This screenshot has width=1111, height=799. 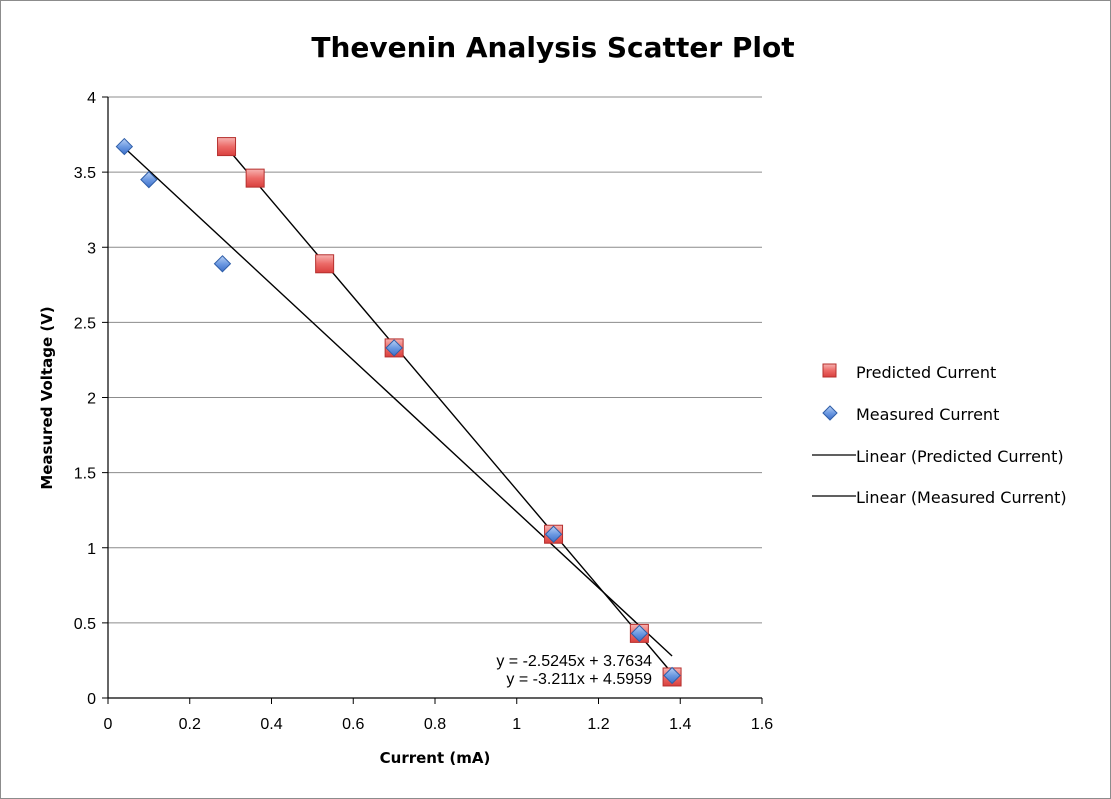 I want to click on x-tick-label: 0, so click(x=108, y=724).